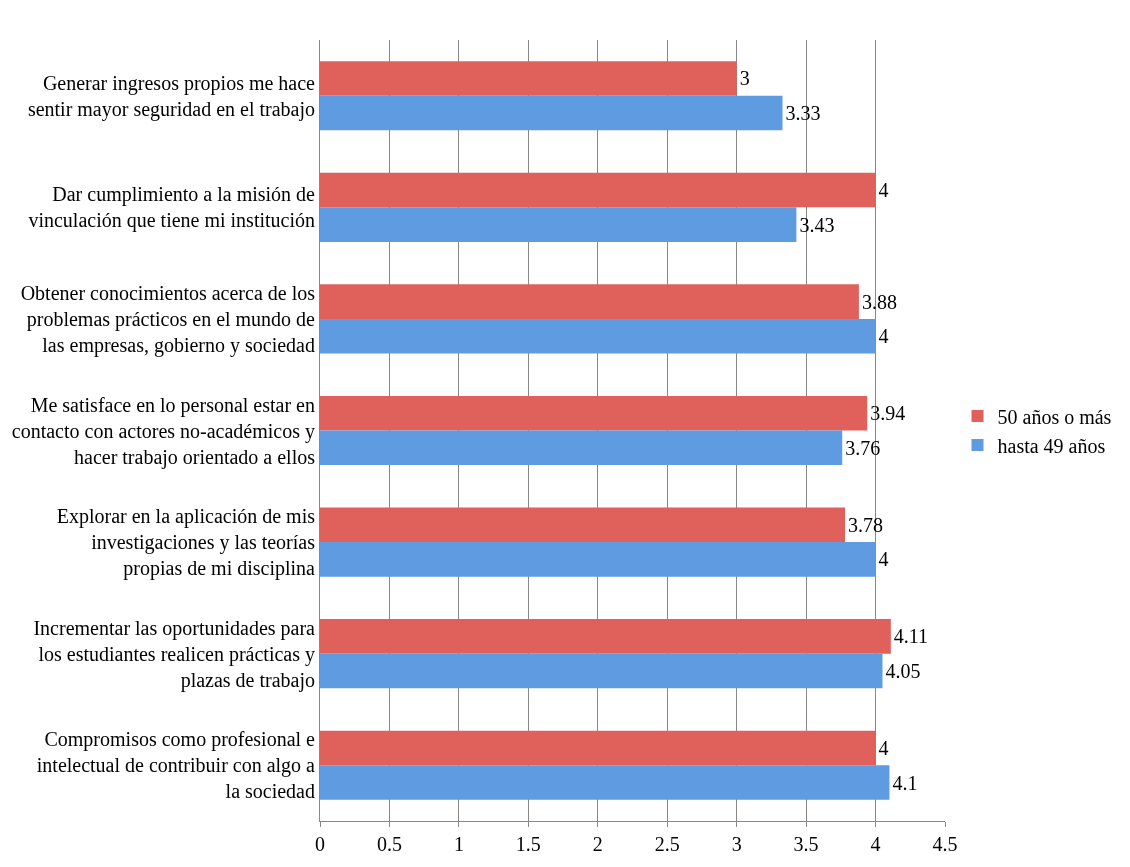 The height and width of the screenshot is (867, 1130). I want to click on legend-label: hasta 49 años, so click(1051, 445).